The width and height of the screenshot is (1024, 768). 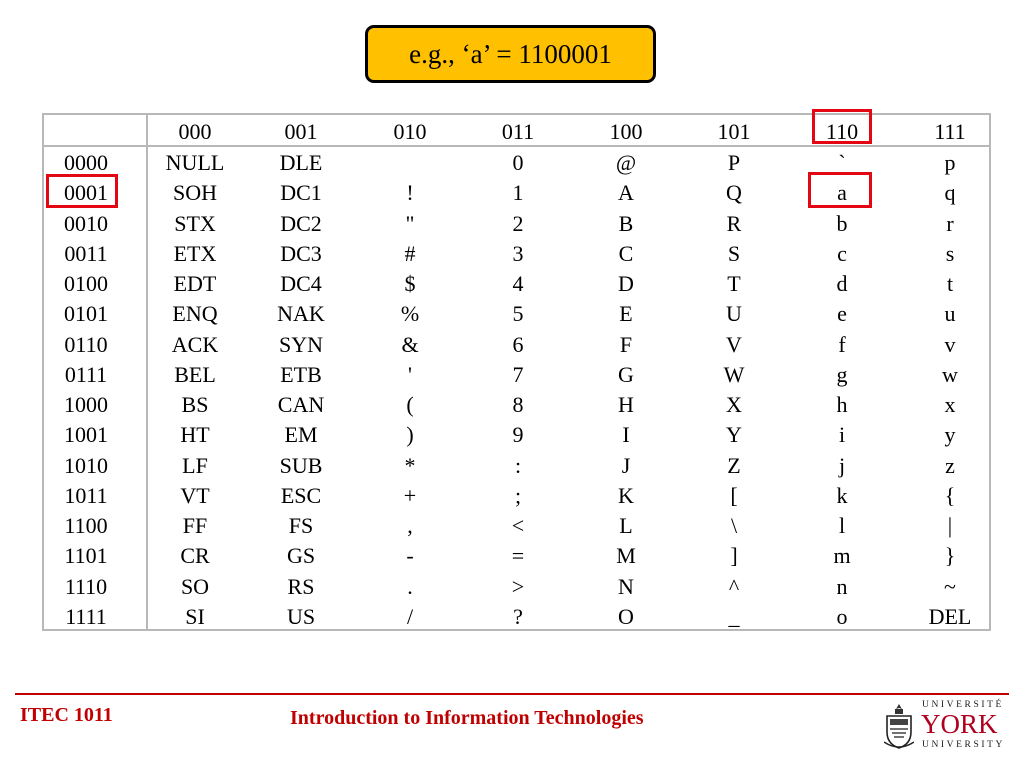 What do you see at coordinates (410, 344) in the screenshot?
I see `table-cell: &` at bounding box center [410, 344].